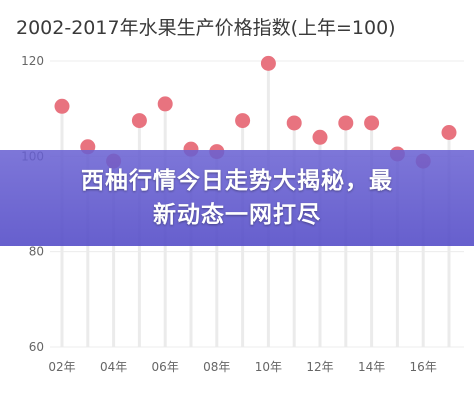 This screenshot has height=400, width=474. What do you see at coordinates (237, 215) in the screenshot?
I see `headline-line-2: 新动态一网打尽` at bounding box center [237, 215].